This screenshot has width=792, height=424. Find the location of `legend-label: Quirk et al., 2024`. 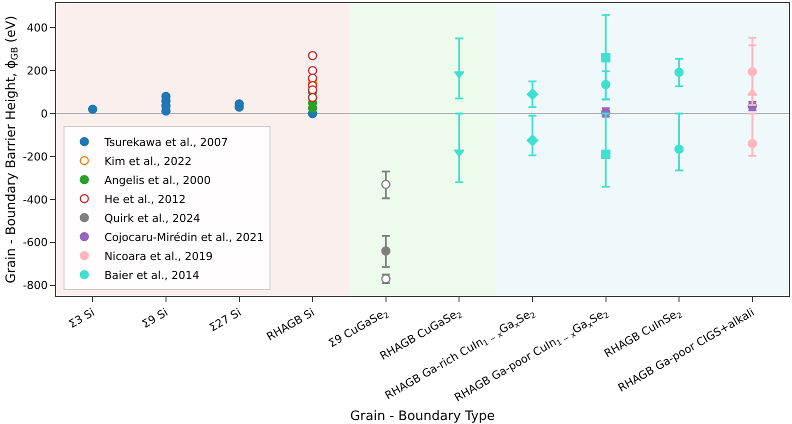

legend-label: Quirk et al., 2024 is located at coordinates (152, 218).